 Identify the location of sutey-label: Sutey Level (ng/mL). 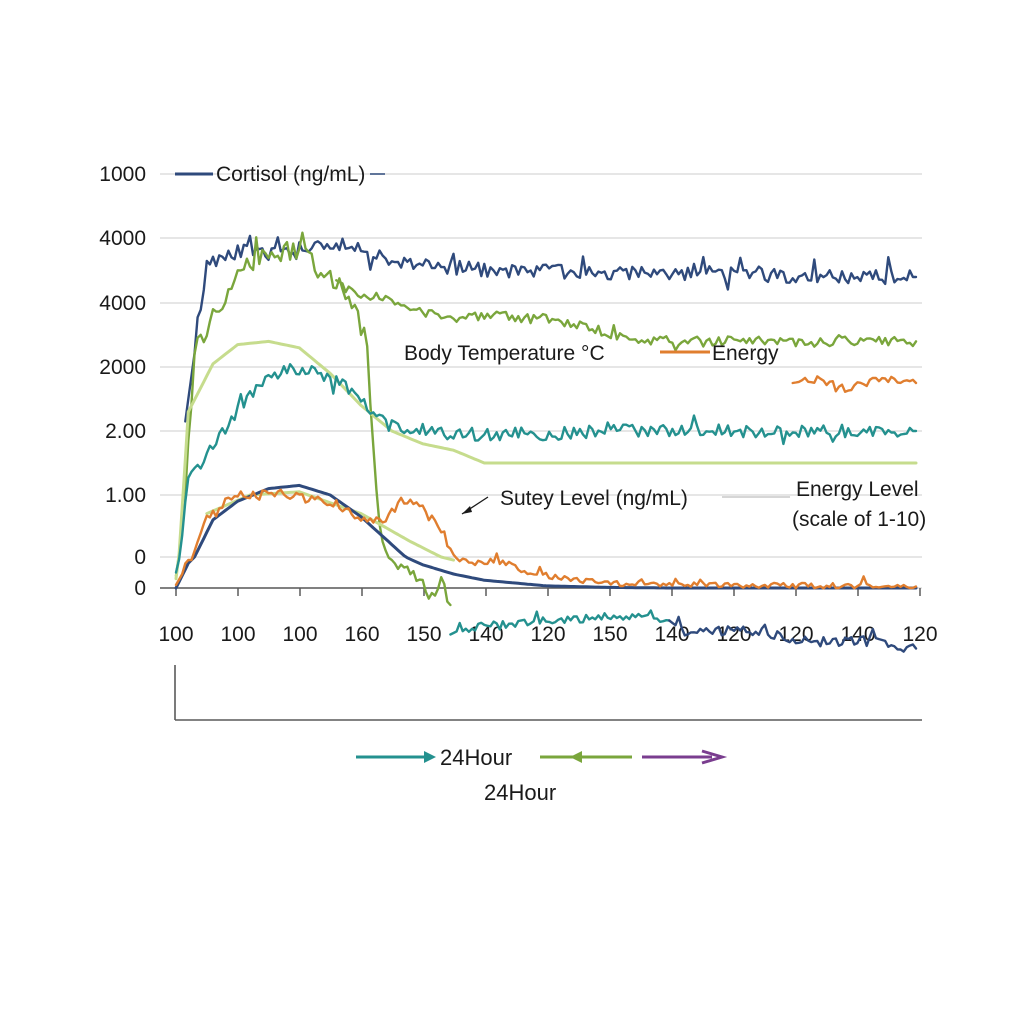
(594, 498).